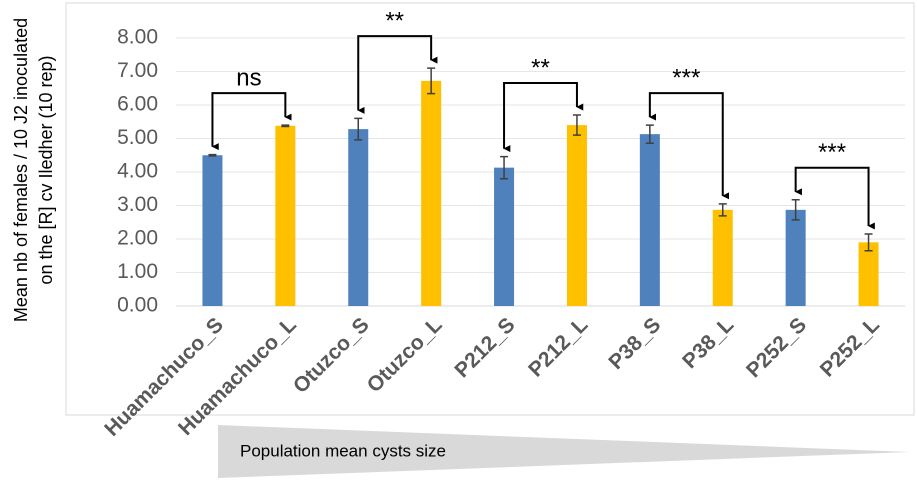 This screenshot has width=917, height=481. What do you see at coordinates (248, 77) in the screenshot?
I see `significance-label: ns` at bounding box center [248, 77].